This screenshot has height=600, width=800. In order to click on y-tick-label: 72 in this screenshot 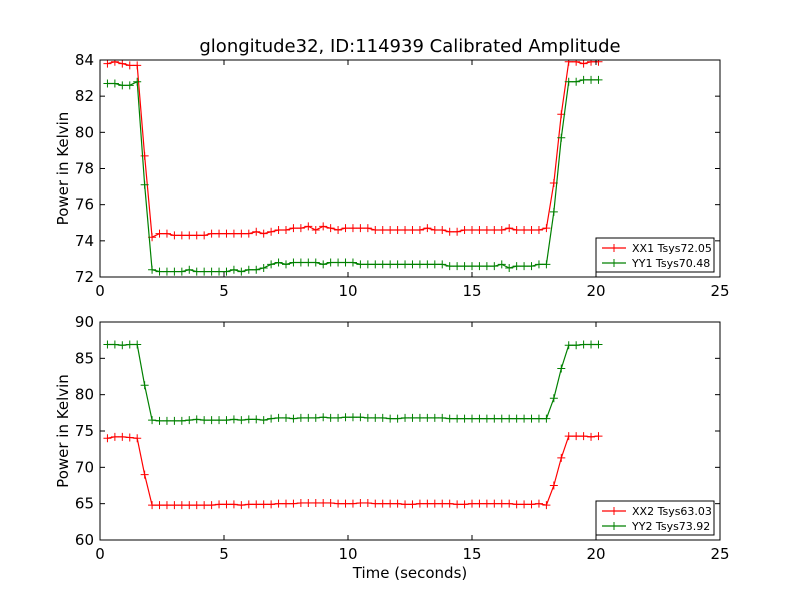, I will do `click(84, 277)`.